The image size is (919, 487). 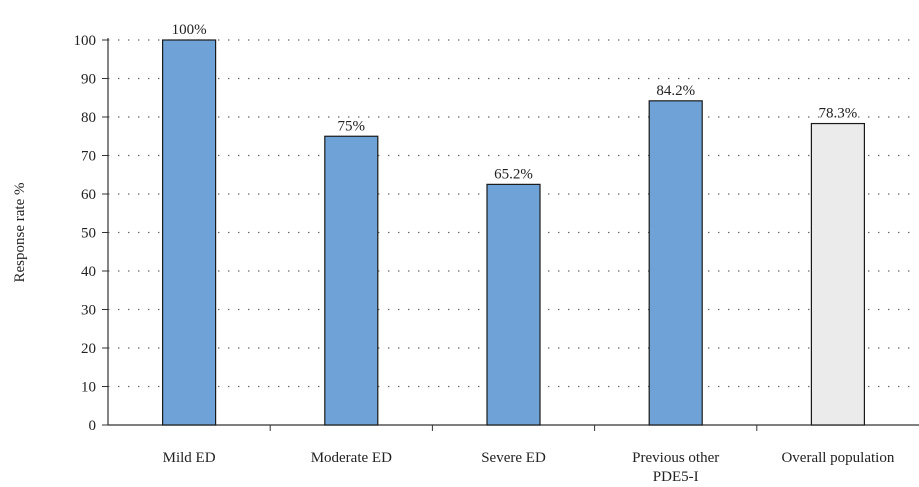 What do you see at coordinates (189, 30) in the screenshot?
I see `data-label: 100%` at bounding box center [189, 30].